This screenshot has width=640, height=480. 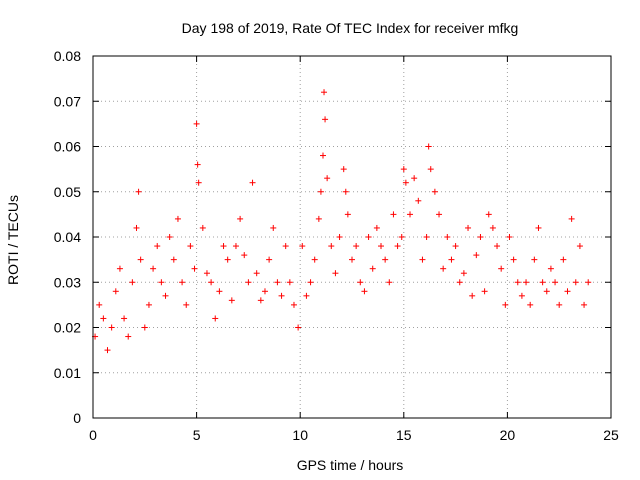 What do you see at coordinates (67, 282) in the screenshot?
I see `y-tick-label: 0.03` at bounding box center [67, 282].